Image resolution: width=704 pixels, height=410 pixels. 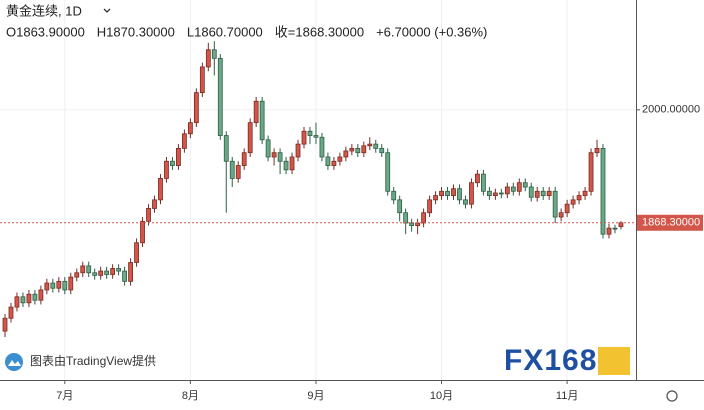 What do you see at coordinates (107, 10) in the screenshot?
I see `interval-chevron` at bounding box center [107, 10].